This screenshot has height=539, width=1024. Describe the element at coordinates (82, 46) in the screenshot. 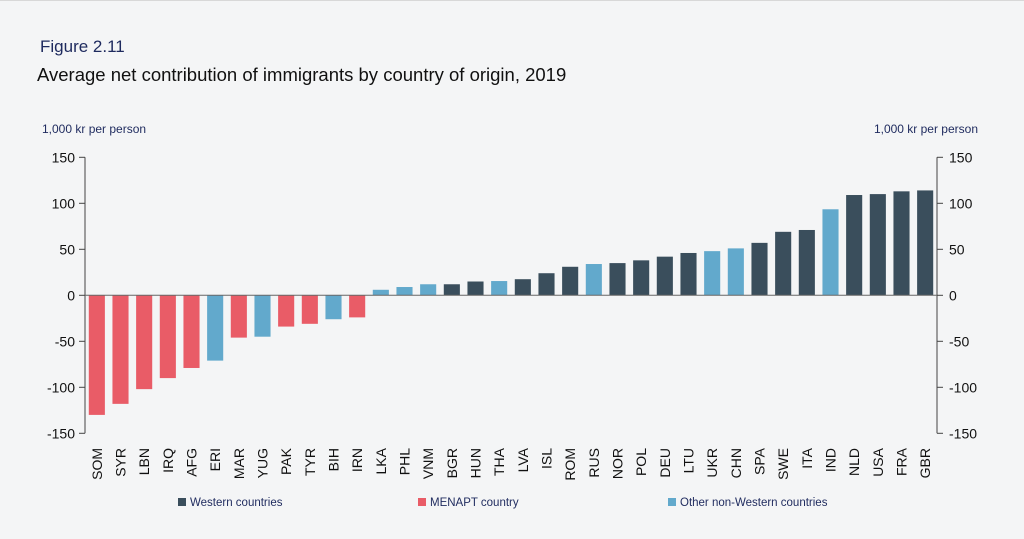

I see `figure-label: Figure 2.11` at that location.